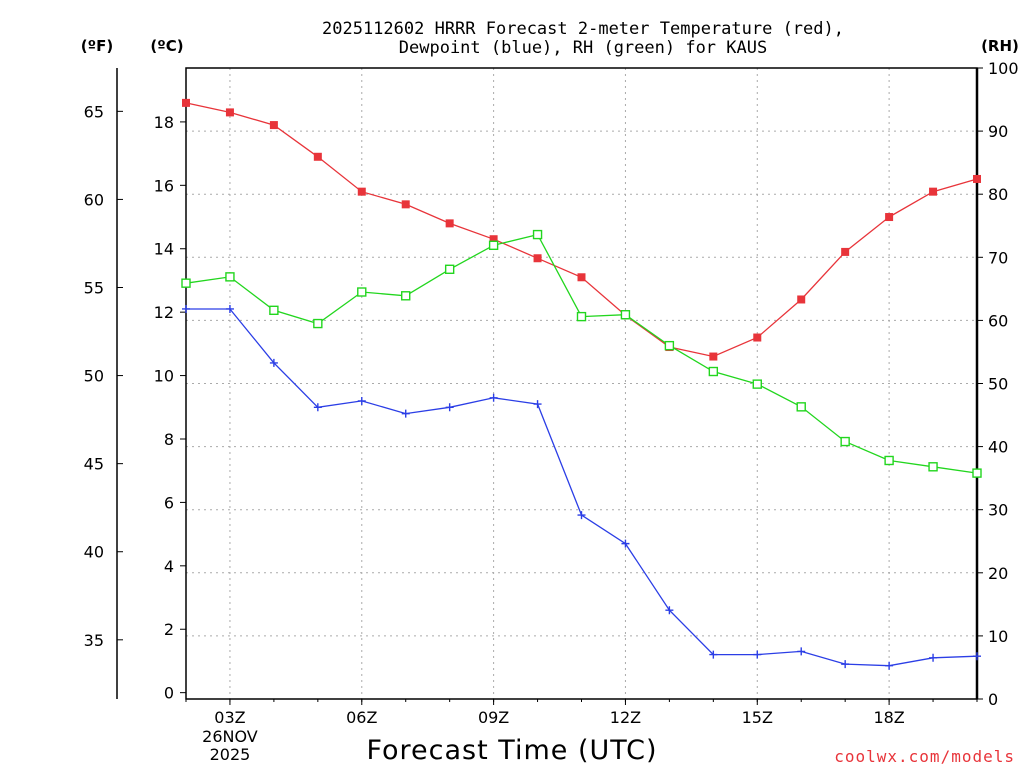  I want to click on x-tick-label: 15Z, so click(757, 717).